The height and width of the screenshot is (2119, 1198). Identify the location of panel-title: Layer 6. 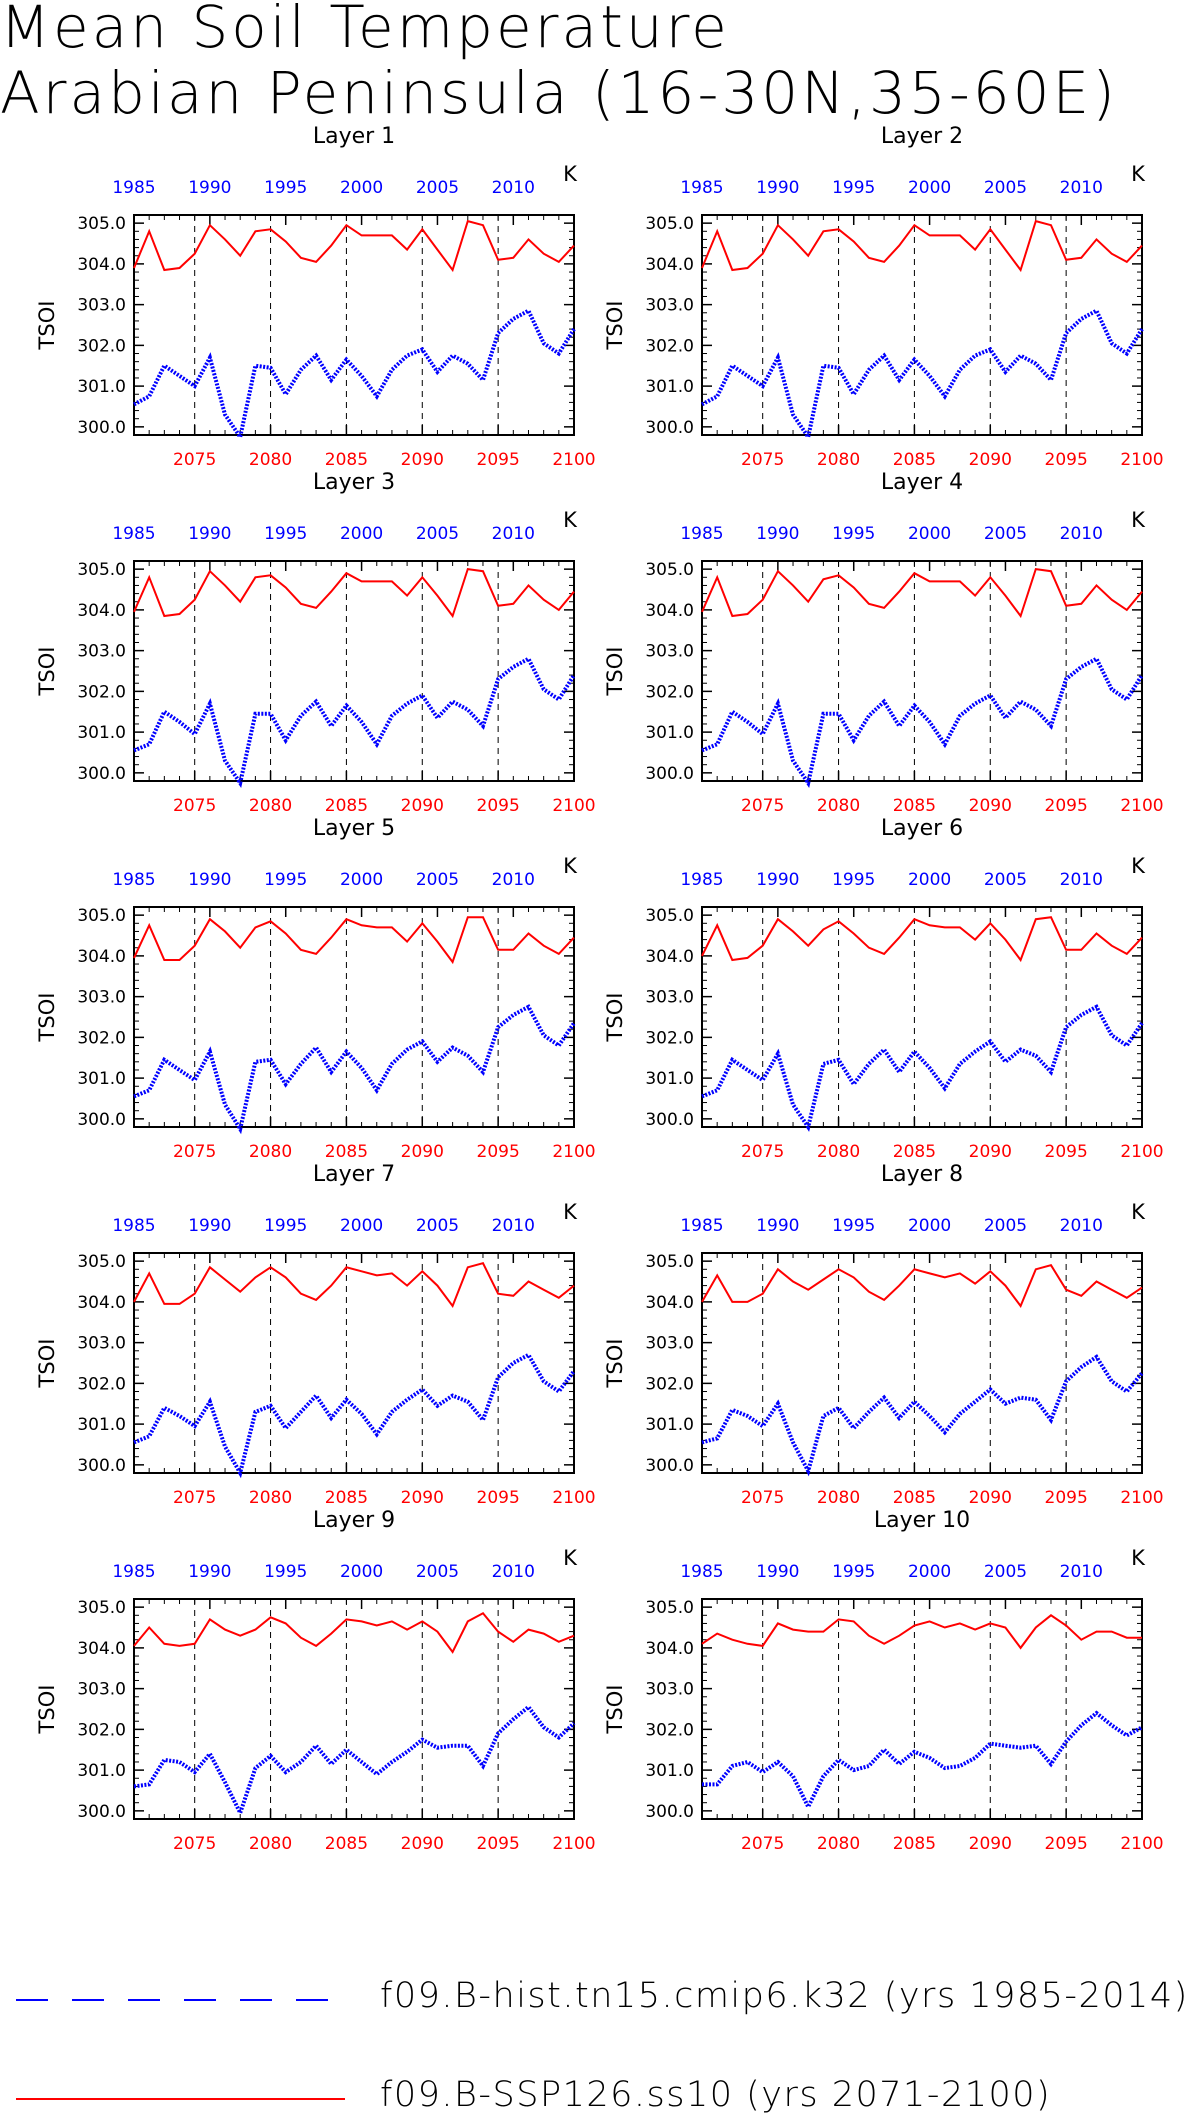
(922, 828).